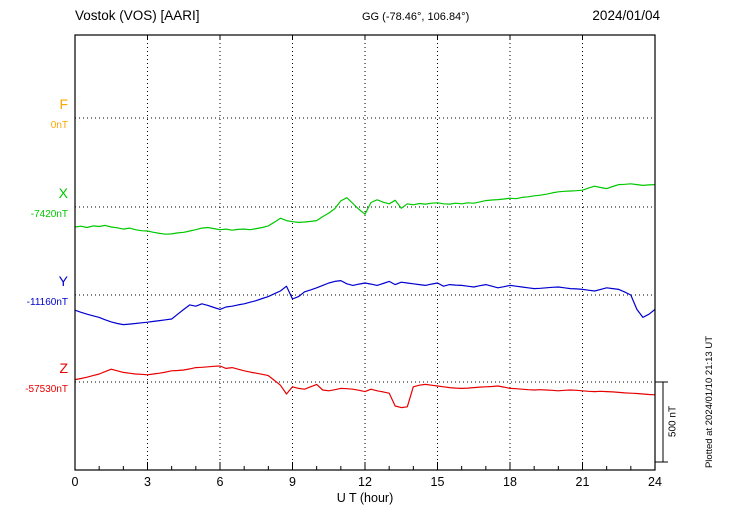  Describe the element at coordinates (63, 281) in the screenshot. I see `component-letter-y: Y` at that location.